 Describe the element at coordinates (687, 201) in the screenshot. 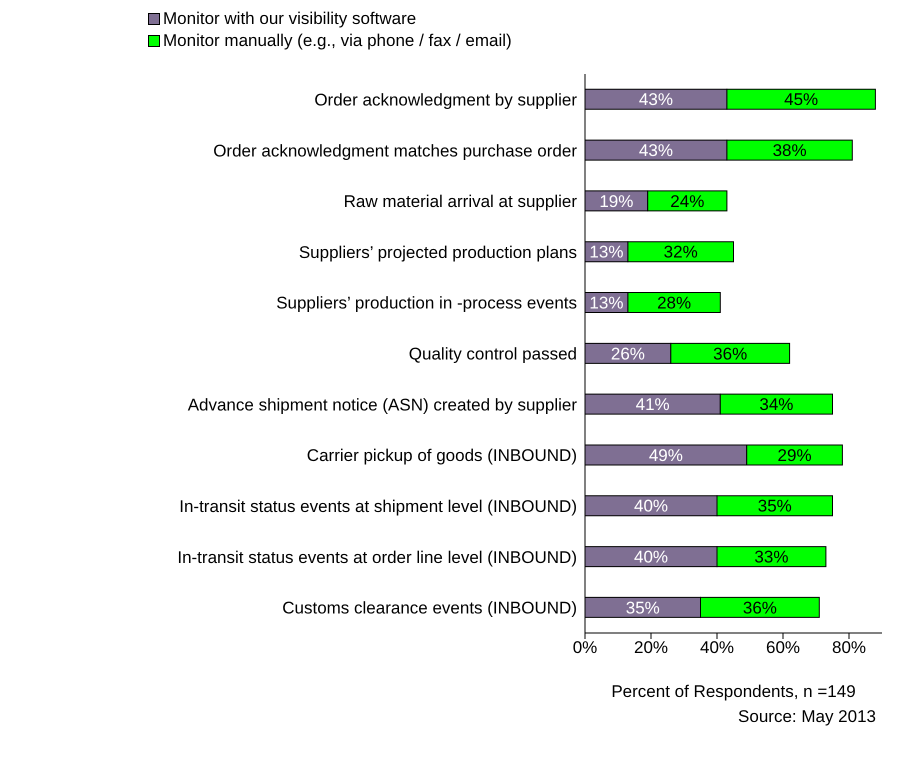

I see `data-label: 24%` at that location.